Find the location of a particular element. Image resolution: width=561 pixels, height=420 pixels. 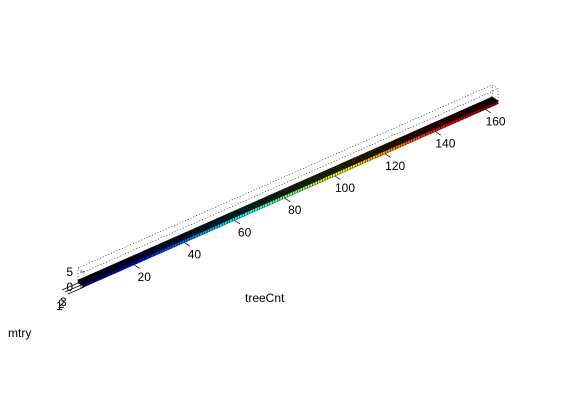

y-tick-label: 1 is located at coordinates (59, 306).